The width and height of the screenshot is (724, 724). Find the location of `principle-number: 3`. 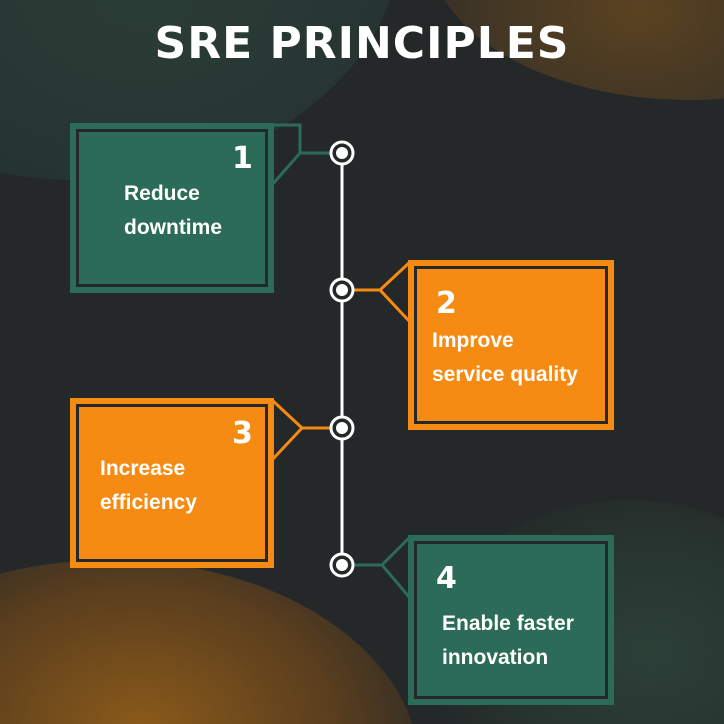

principle-number: 3 is located at coordinates (242, 433).